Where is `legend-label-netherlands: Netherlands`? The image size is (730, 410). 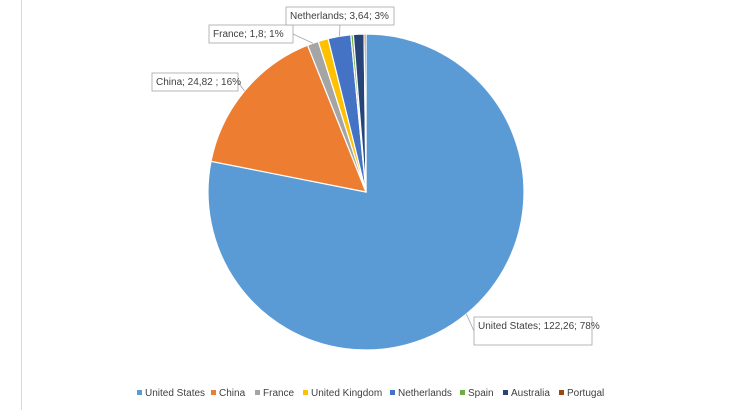 legend-label-netherlands: Netherlands is located at coordinates (425, 393).